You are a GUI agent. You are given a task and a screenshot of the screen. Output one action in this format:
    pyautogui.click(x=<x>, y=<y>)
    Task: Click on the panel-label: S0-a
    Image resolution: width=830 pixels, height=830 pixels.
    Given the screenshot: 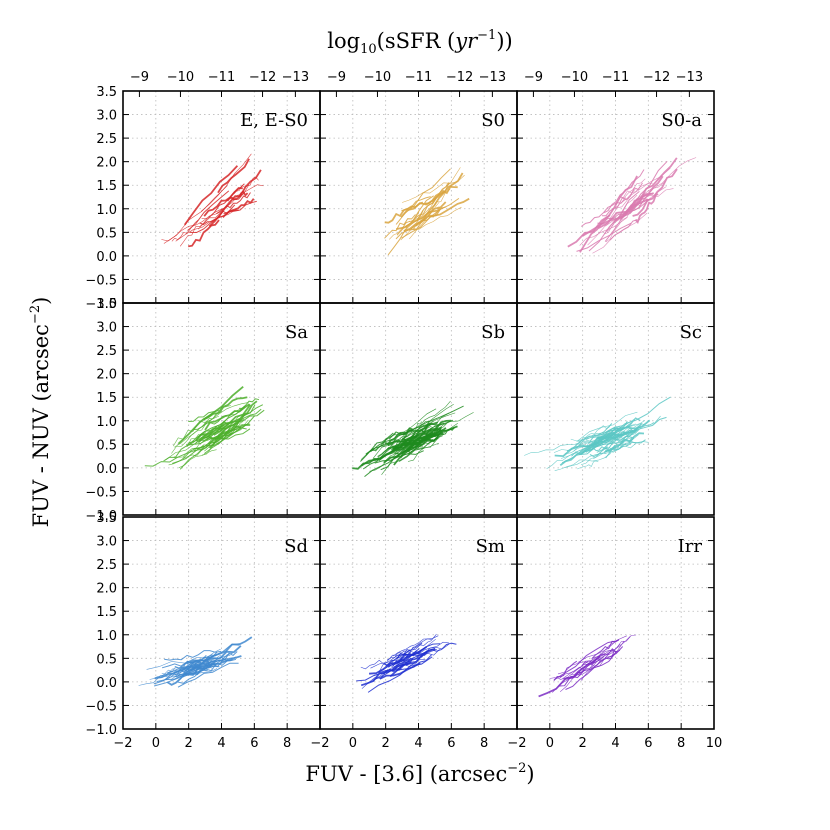 What is the action you would take?
    pyautogui.click(x=681, y=120)
    